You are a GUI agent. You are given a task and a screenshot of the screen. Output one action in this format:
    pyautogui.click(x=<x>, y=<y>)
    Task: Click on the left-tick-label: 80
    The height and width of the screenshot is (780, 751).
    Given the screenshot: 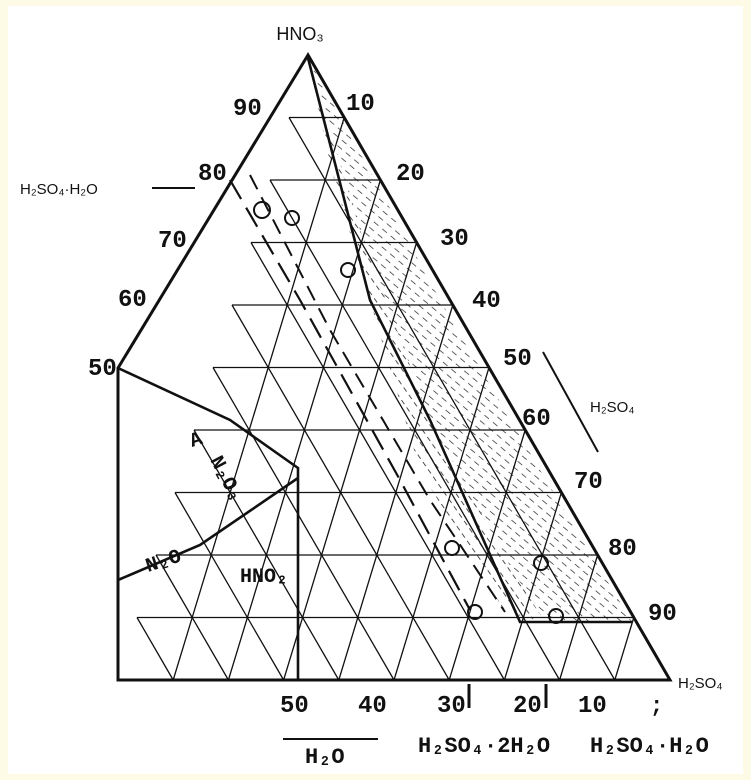 What is the action you would take?
    pyautogui.click(x=212, y=174)
    